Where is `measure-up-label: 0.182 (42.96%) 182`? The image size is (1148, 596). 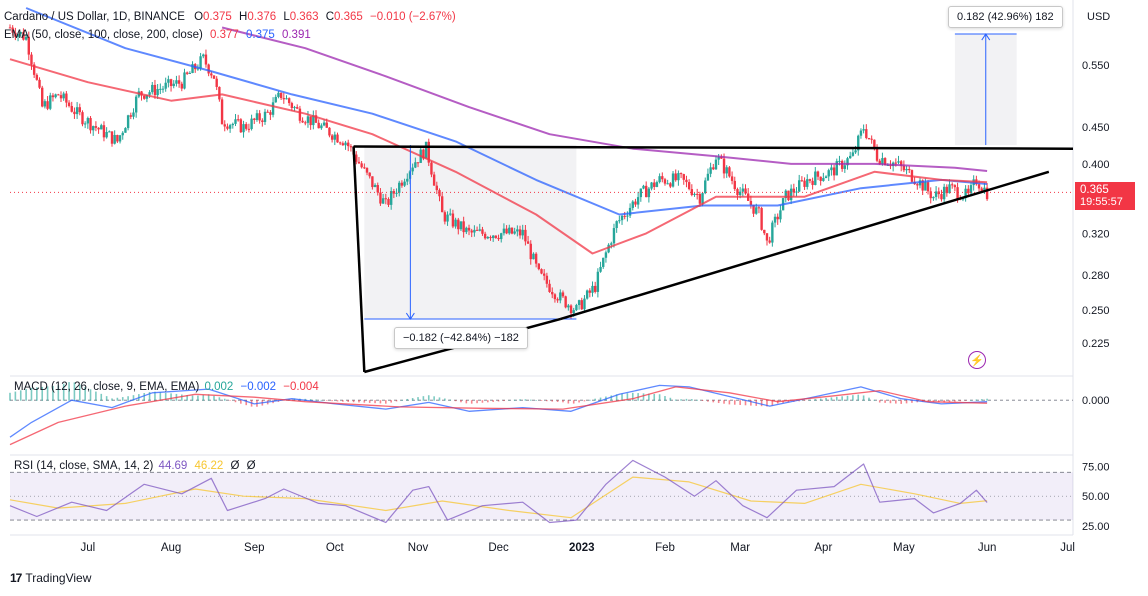 measure-up-label: 0.182 (42.96%) 182 is located at coordinates (1005, 17).